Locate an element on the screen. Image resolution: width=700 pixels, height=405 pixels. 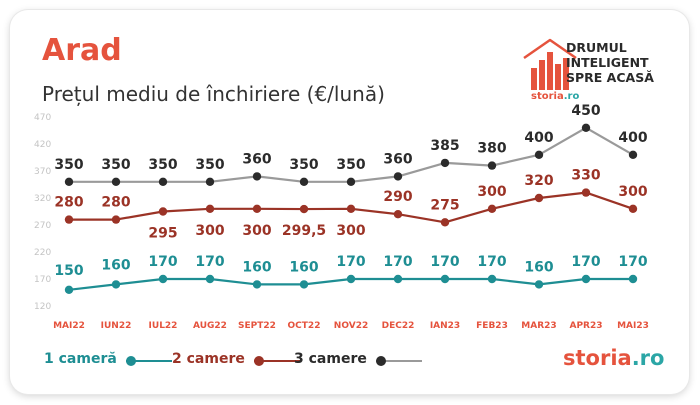
x-tick-label: MAR23 is located at coordinates (538, 326).